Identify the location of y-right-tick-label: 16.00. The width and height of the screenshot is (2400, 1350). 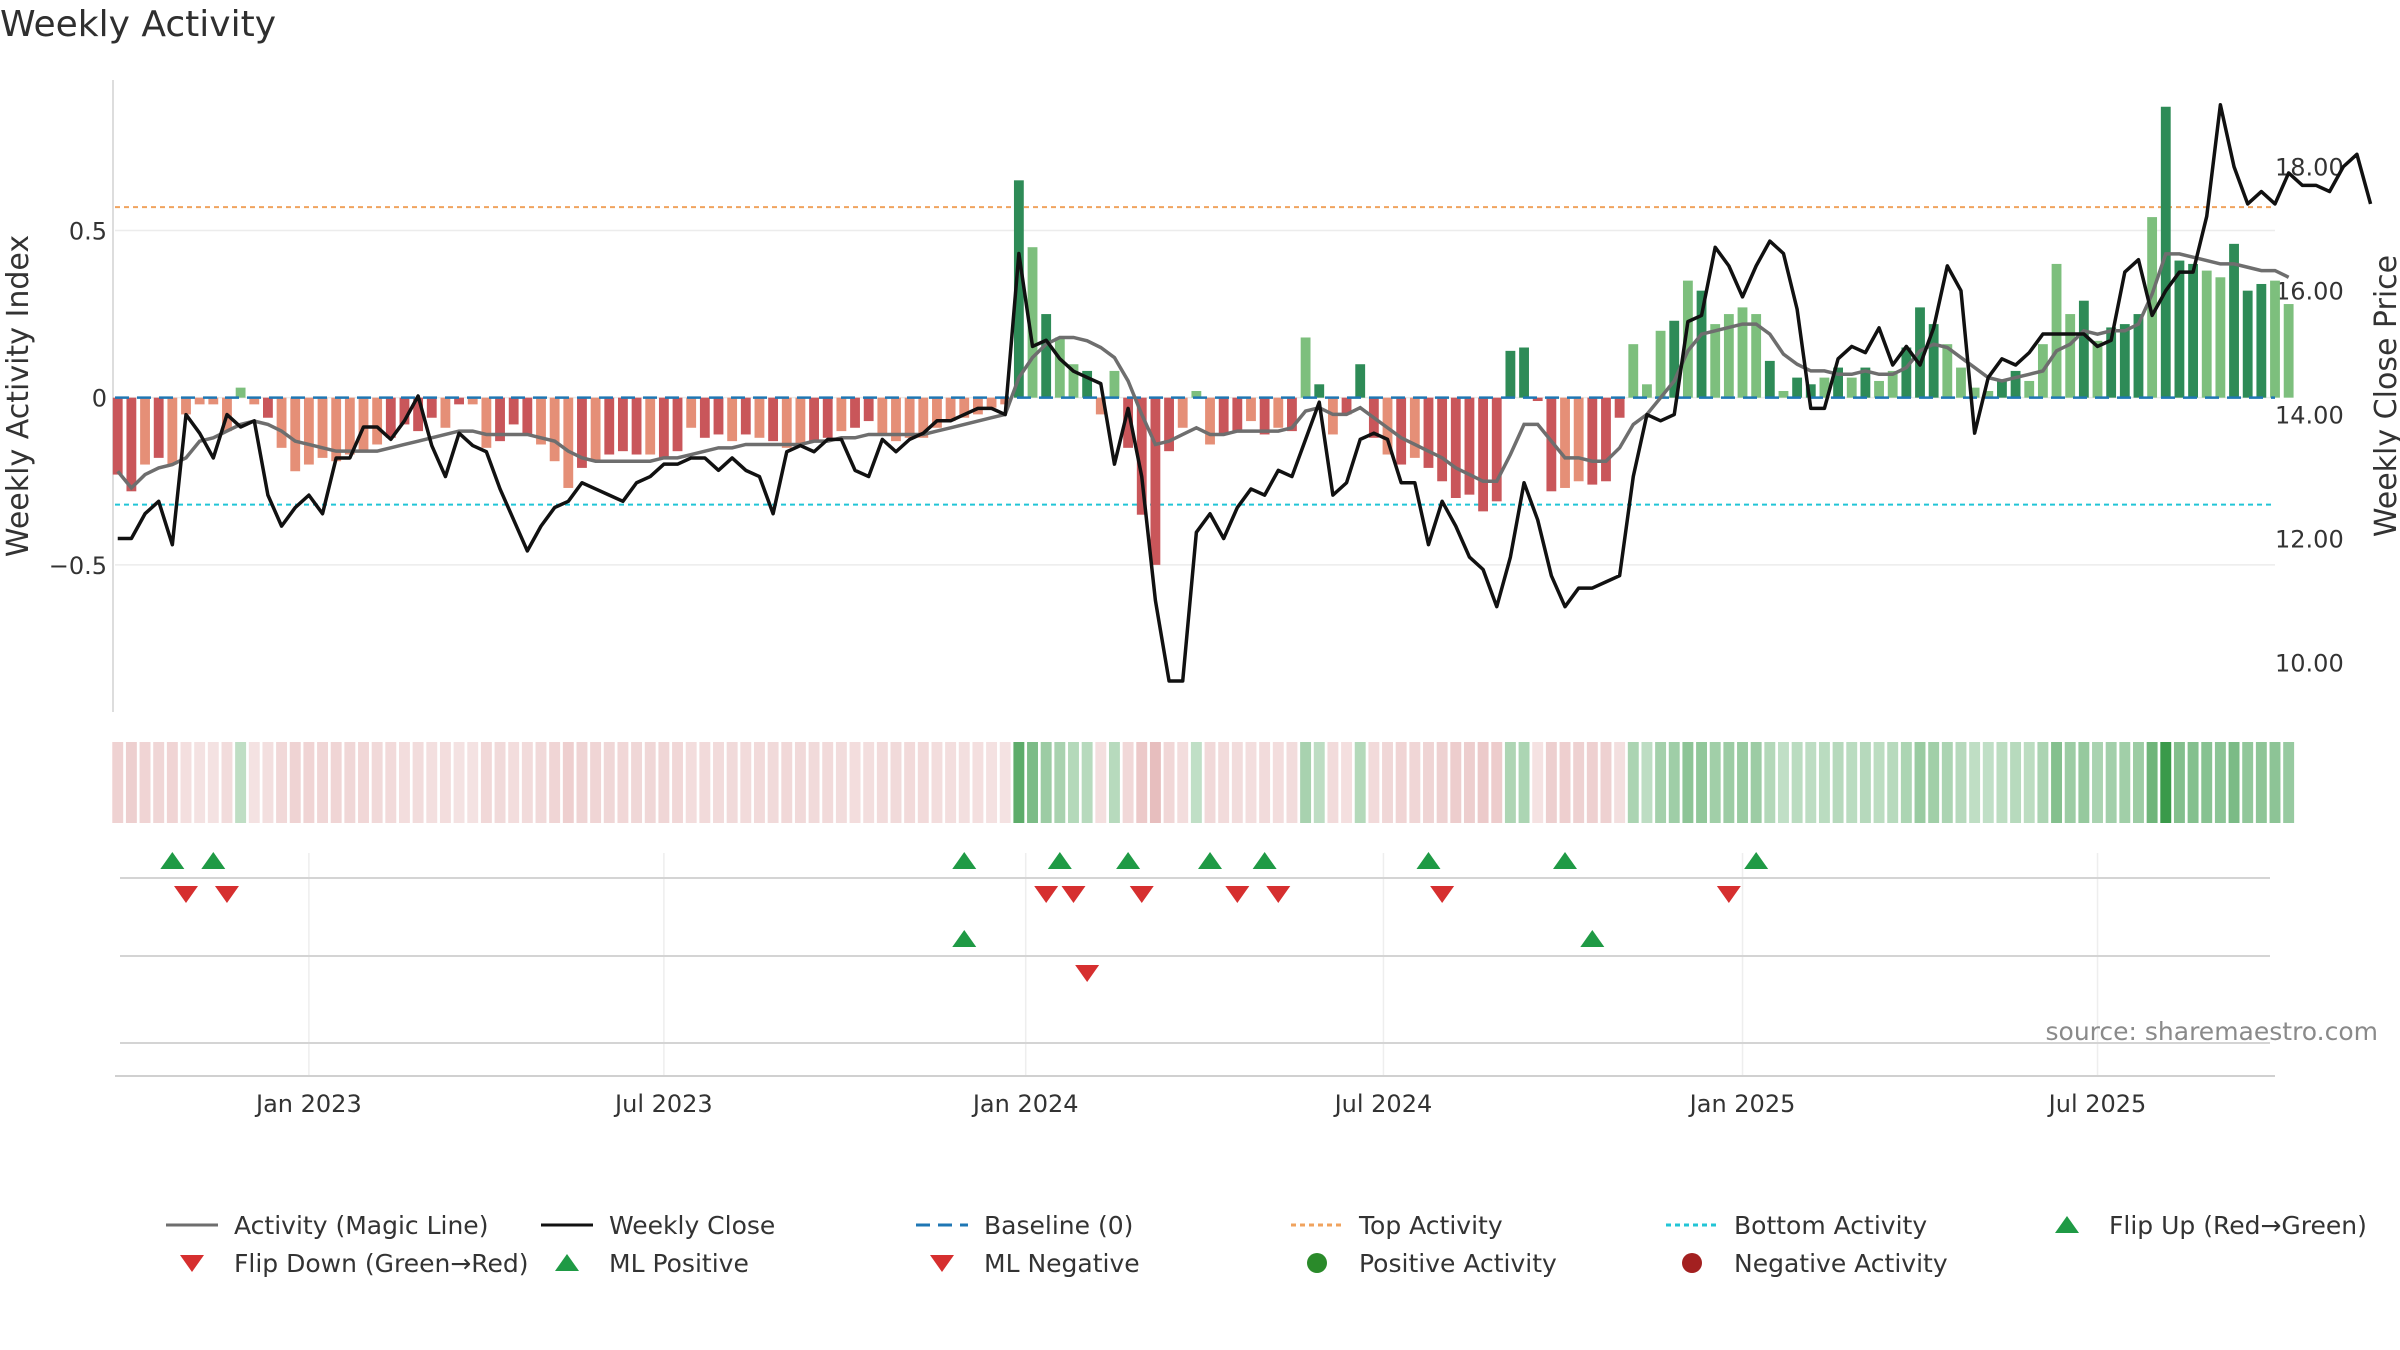
(2309, 292).